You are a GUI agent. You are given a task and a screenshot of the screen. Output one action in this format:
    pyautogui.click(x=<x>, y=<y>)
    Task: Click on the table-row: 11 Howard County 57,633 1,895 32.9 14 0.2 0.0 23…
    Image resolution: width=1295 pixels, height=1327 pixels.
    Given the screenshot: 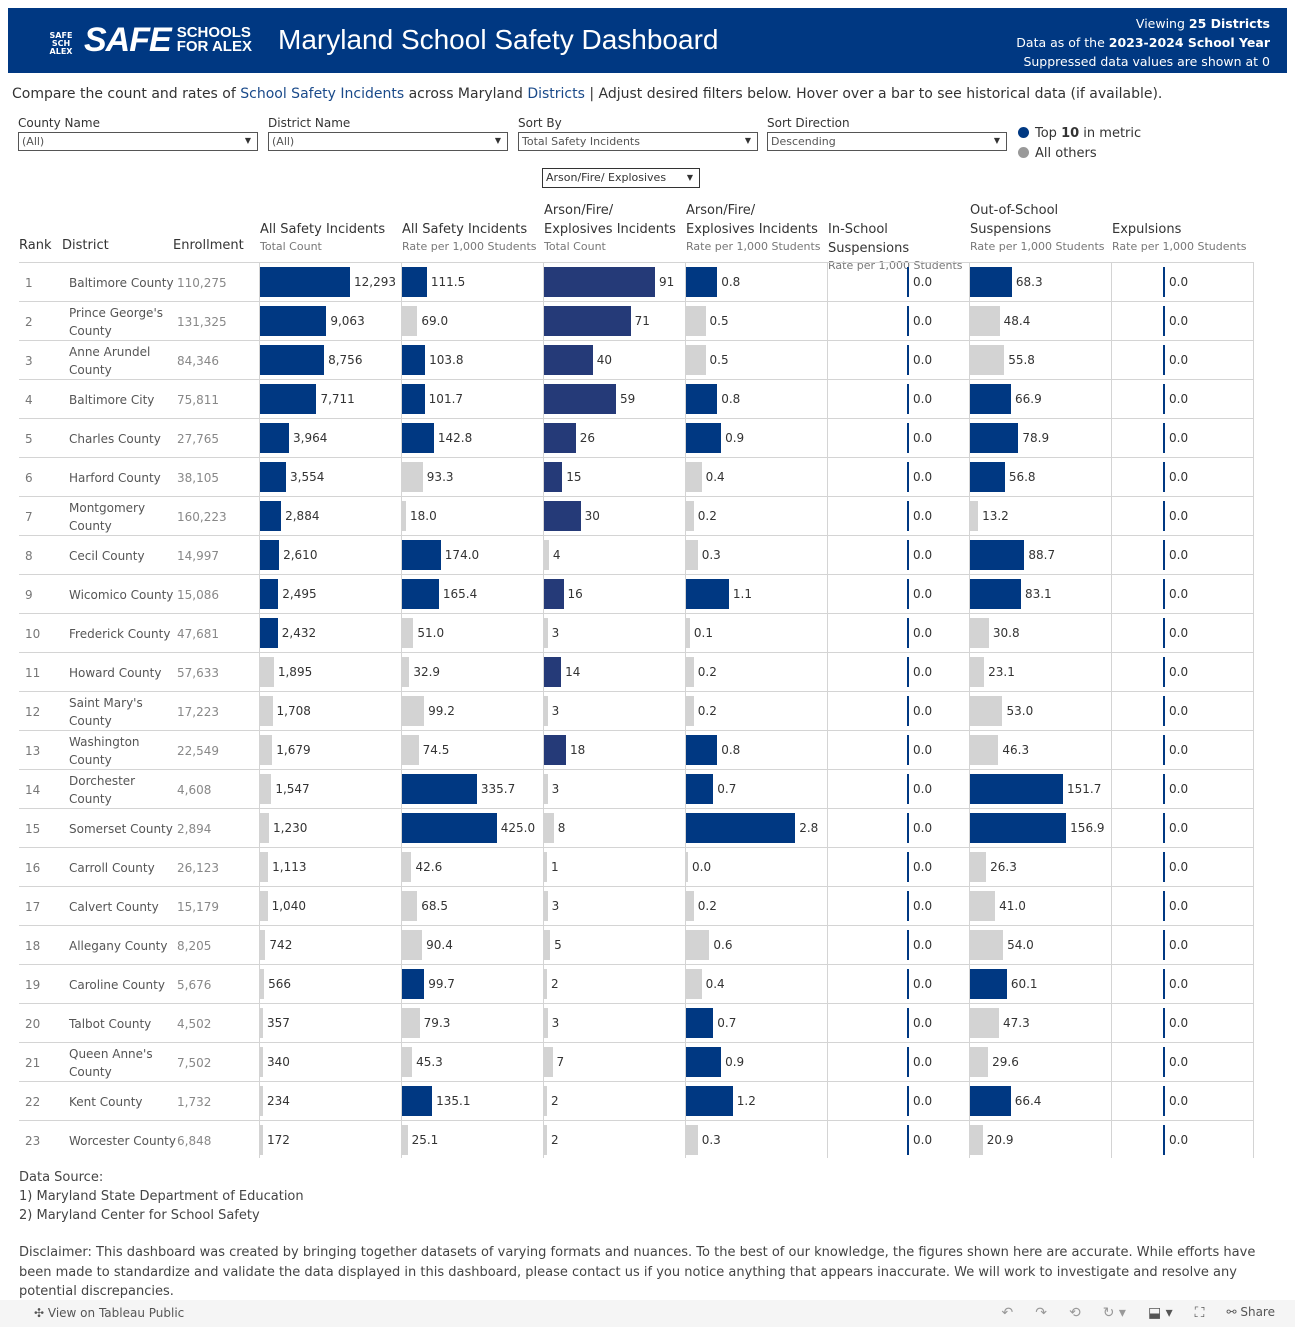 What is the action you would take?
    pyautogui.click(x=636, y=671)
    